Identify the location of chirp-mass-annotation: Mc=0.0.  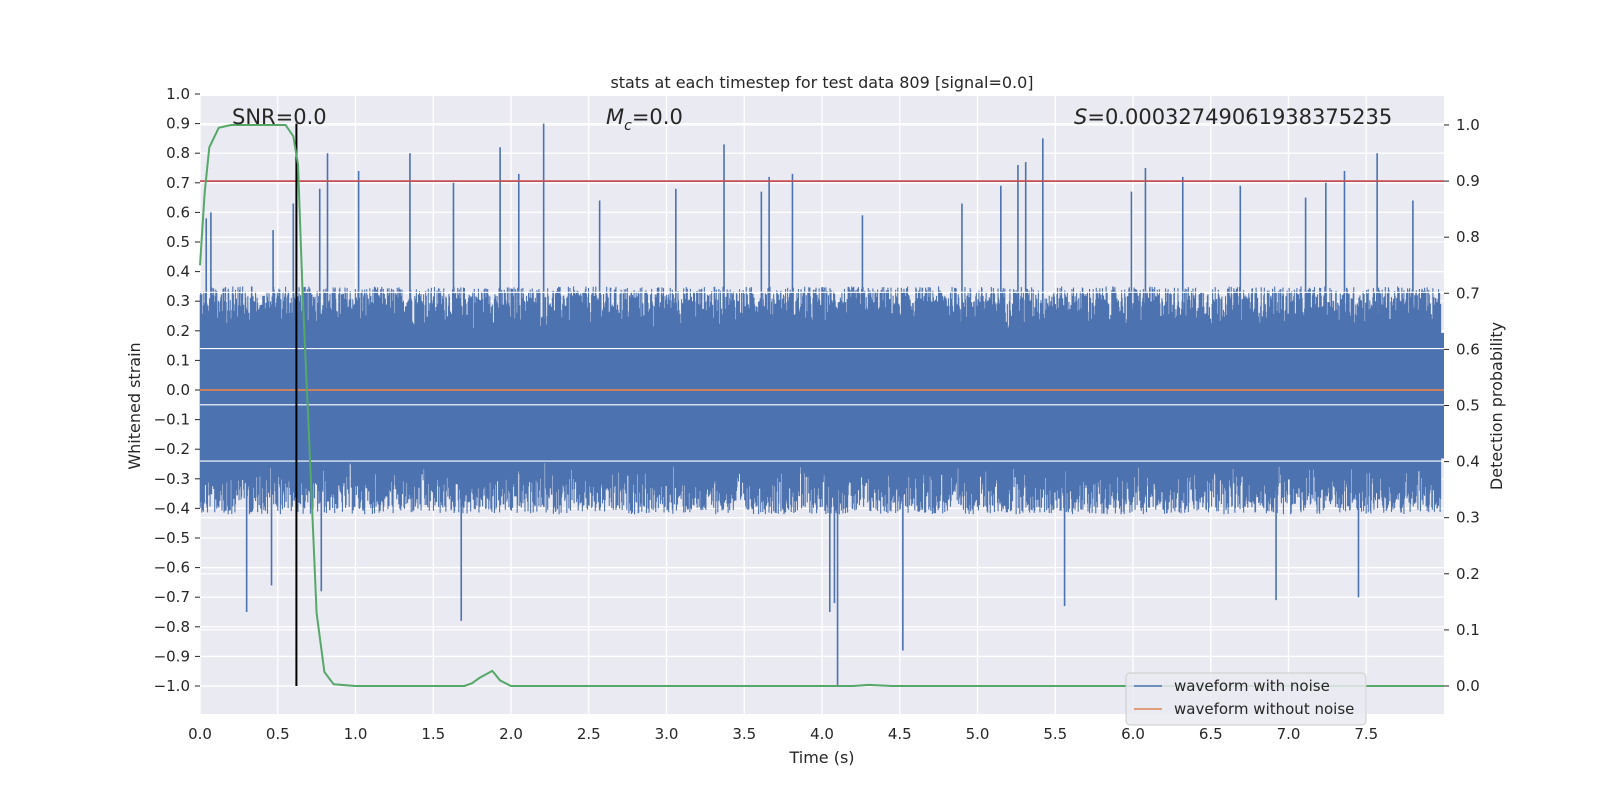
(644, 119).